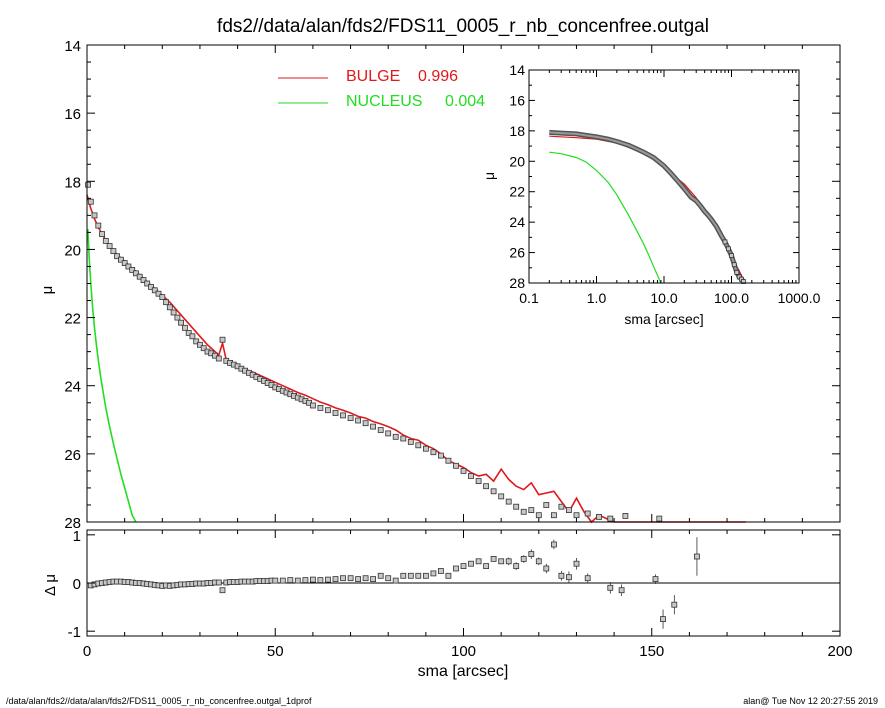  Describe the element at coordinates (112, 375) in the screenshot. I see `nucleus-line` at that location.